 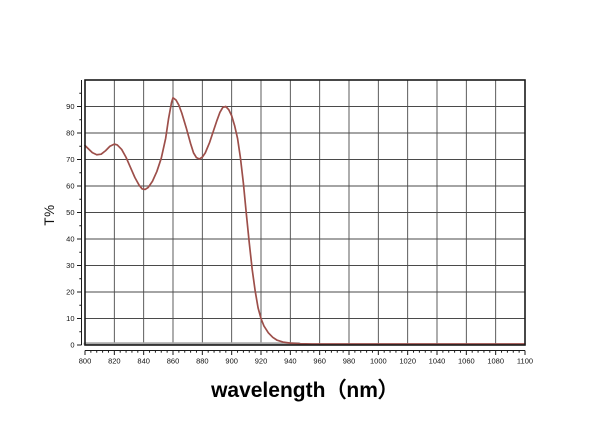 I want to click on x-tick-label: 820, so click(x=114, y=361).